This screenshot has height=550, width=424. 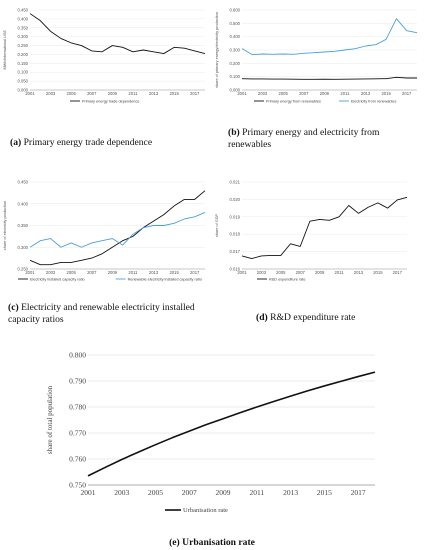 I want to click on y-tick-label: 0.500, so click(x=235, y=23).